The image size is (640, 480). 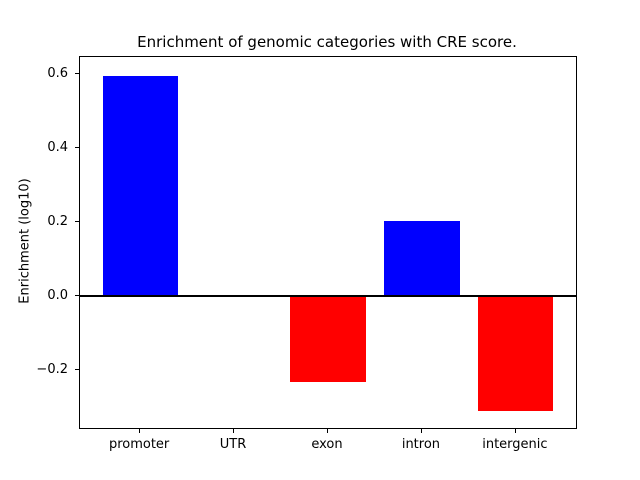 I want to click on y-tick-label: 0.2, so click(x=57, y=222).